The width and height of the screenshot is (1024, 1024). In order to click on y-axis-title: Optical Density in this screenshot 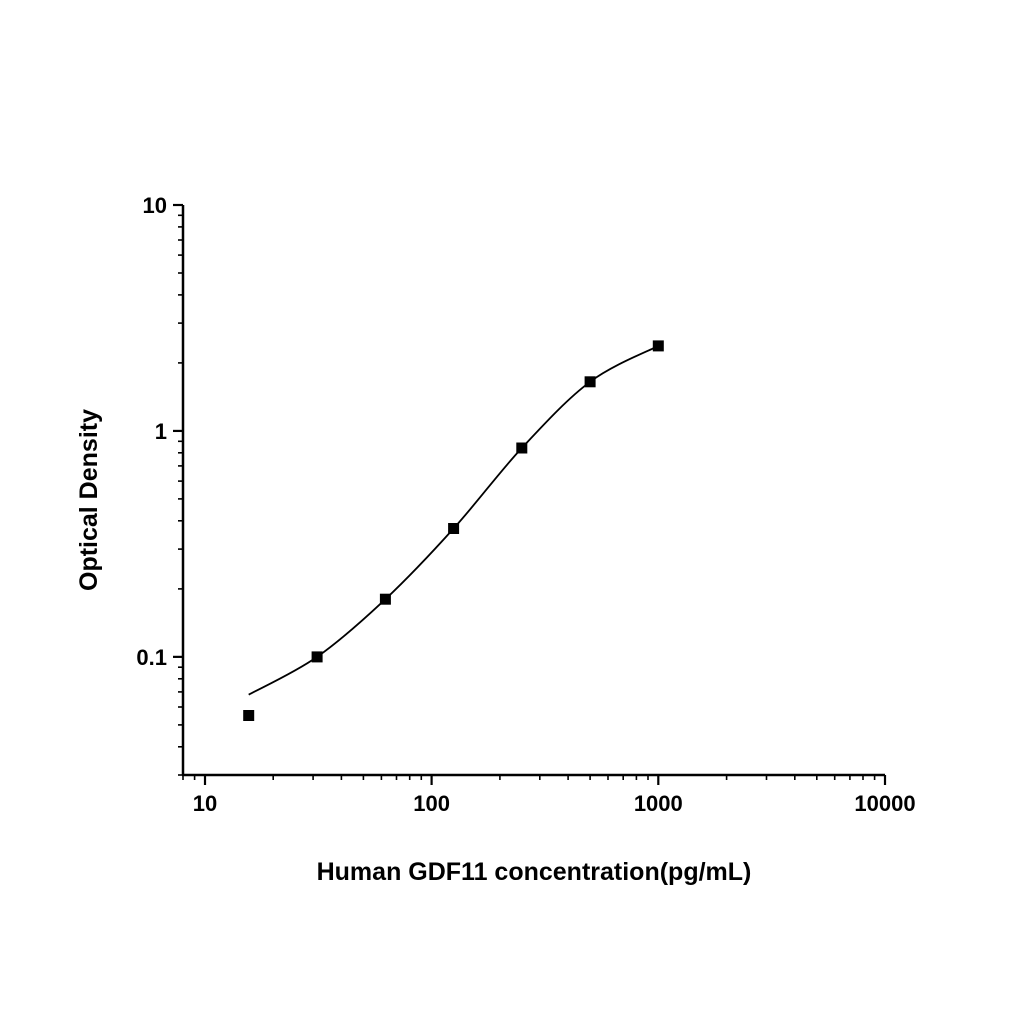, I will do `click(89, 500)`.